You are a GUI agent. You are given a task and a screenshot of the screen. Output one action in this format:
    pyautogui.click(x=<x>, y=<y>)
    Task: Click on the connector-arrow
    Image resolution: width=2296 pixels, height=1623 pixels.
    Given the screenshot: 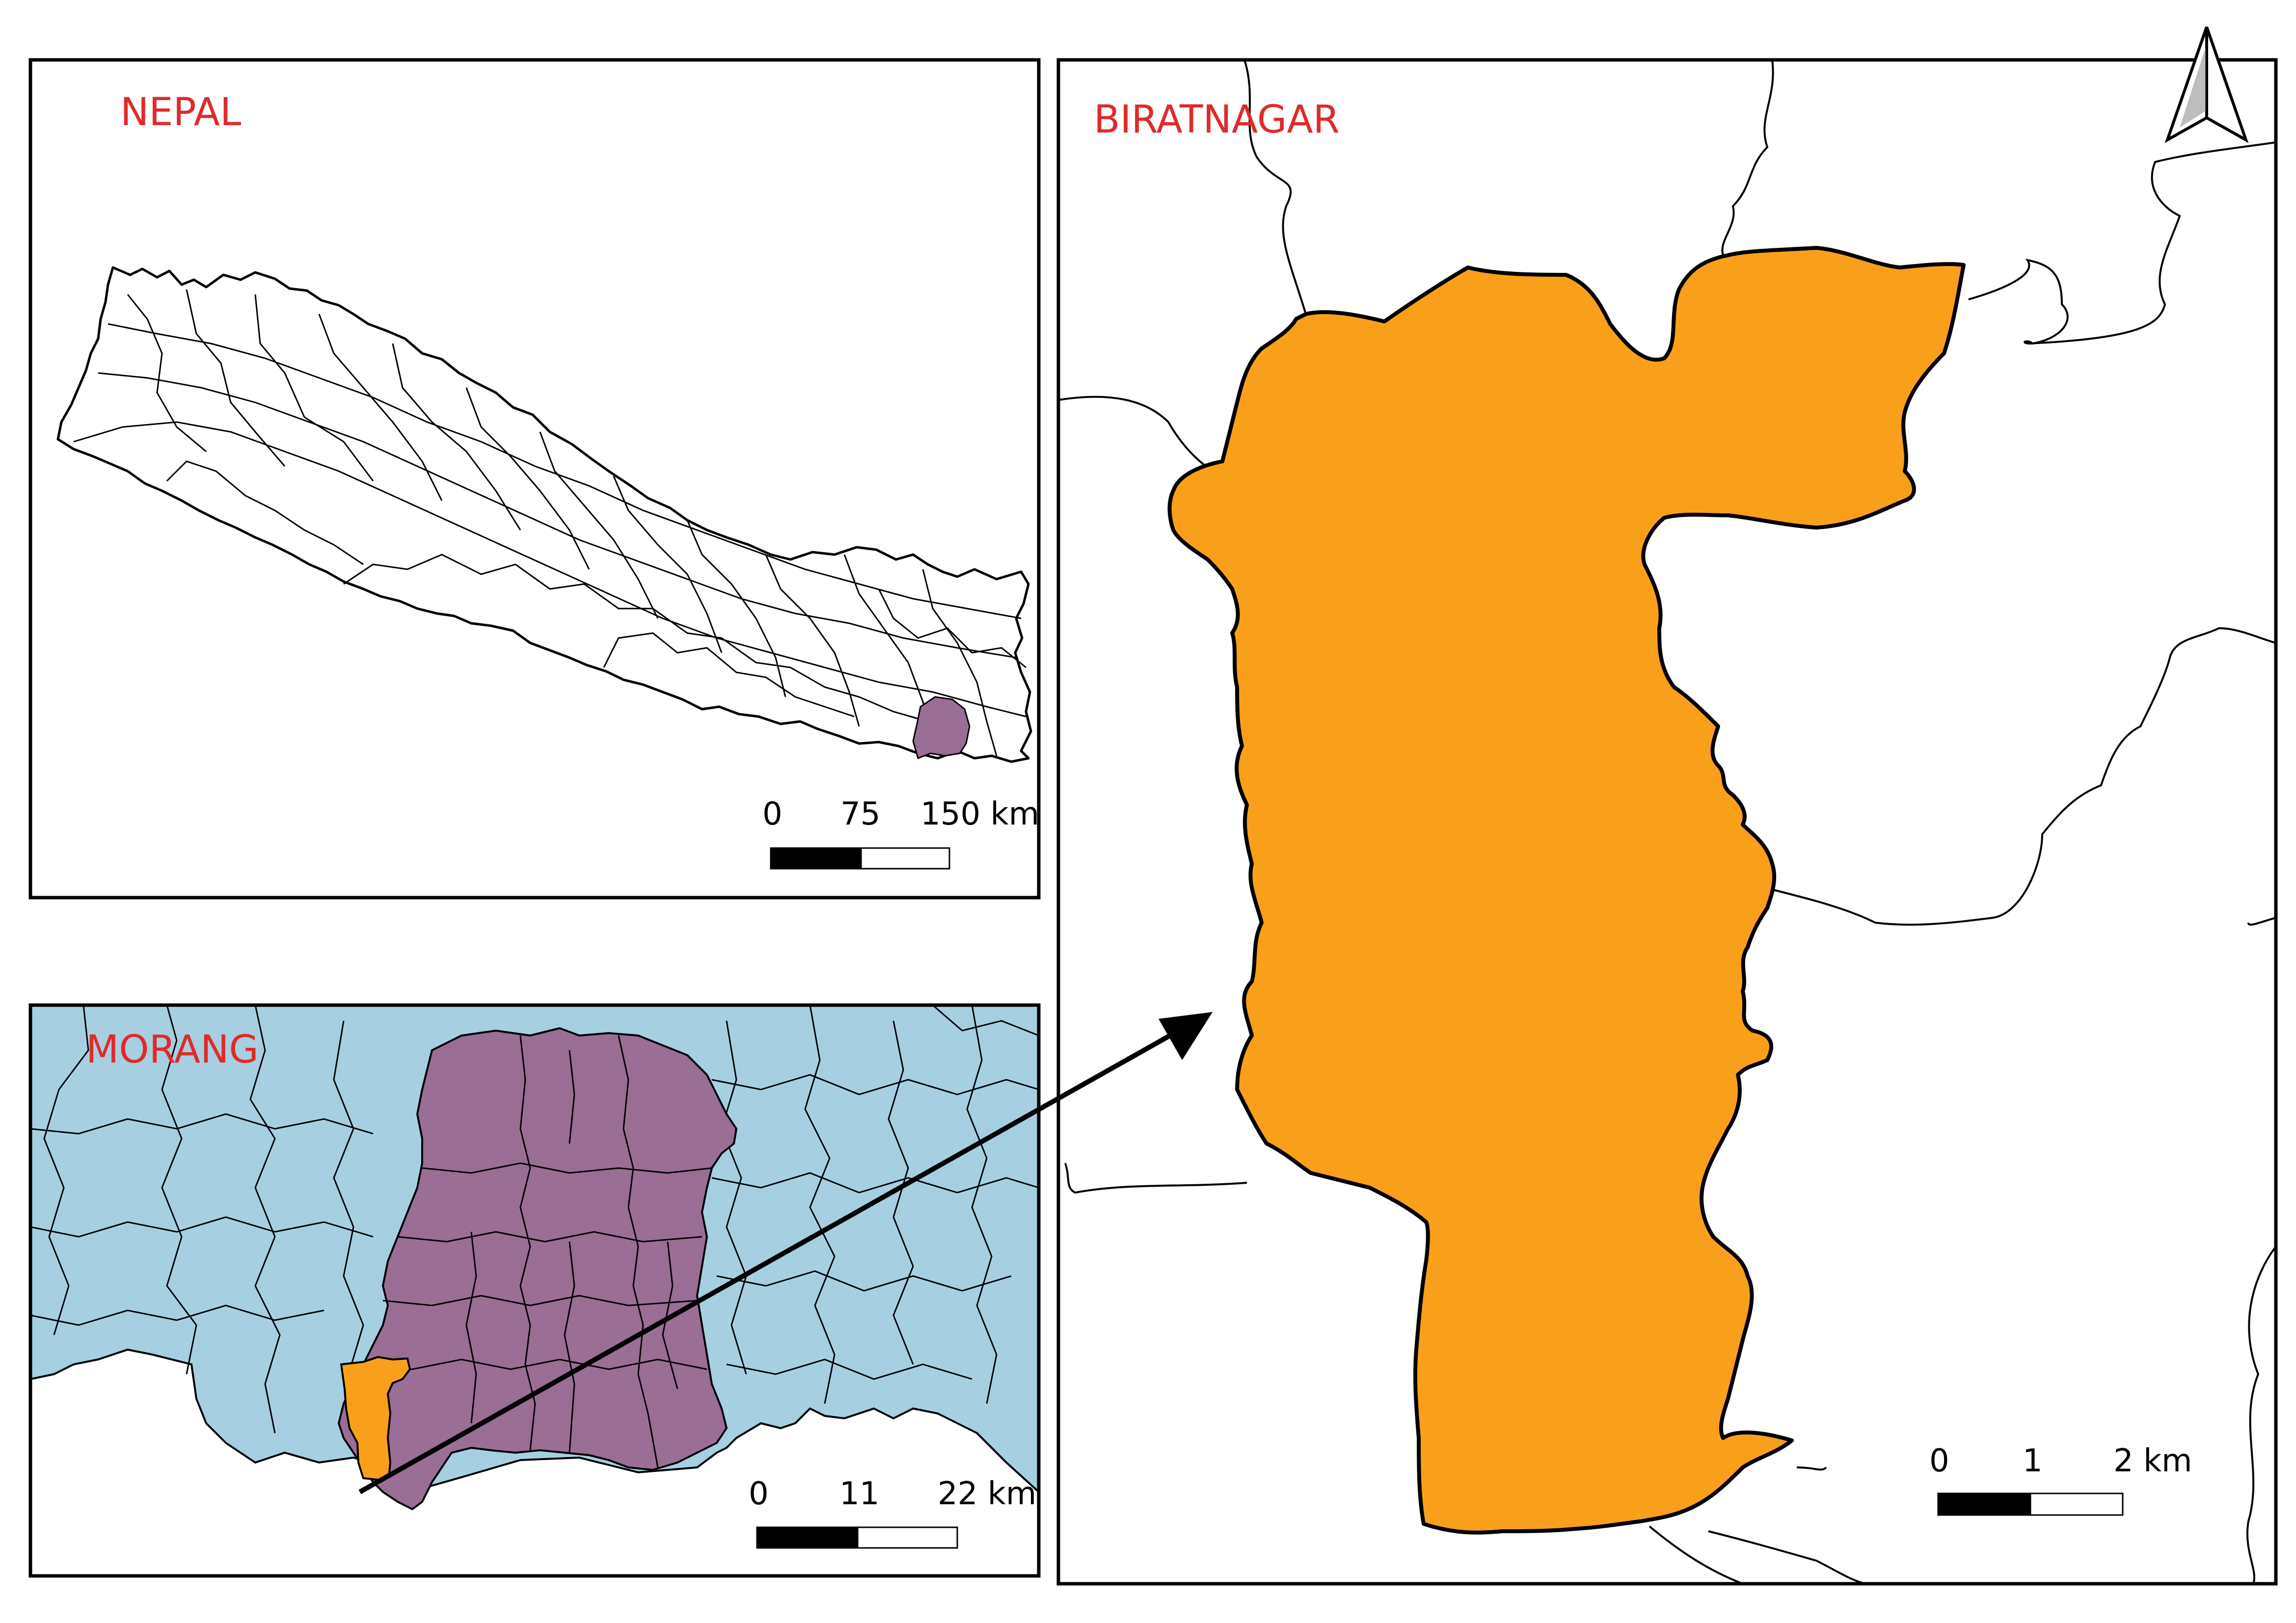 What is the action you would take?
    pyautogui.click(x=785, y=1253)
    